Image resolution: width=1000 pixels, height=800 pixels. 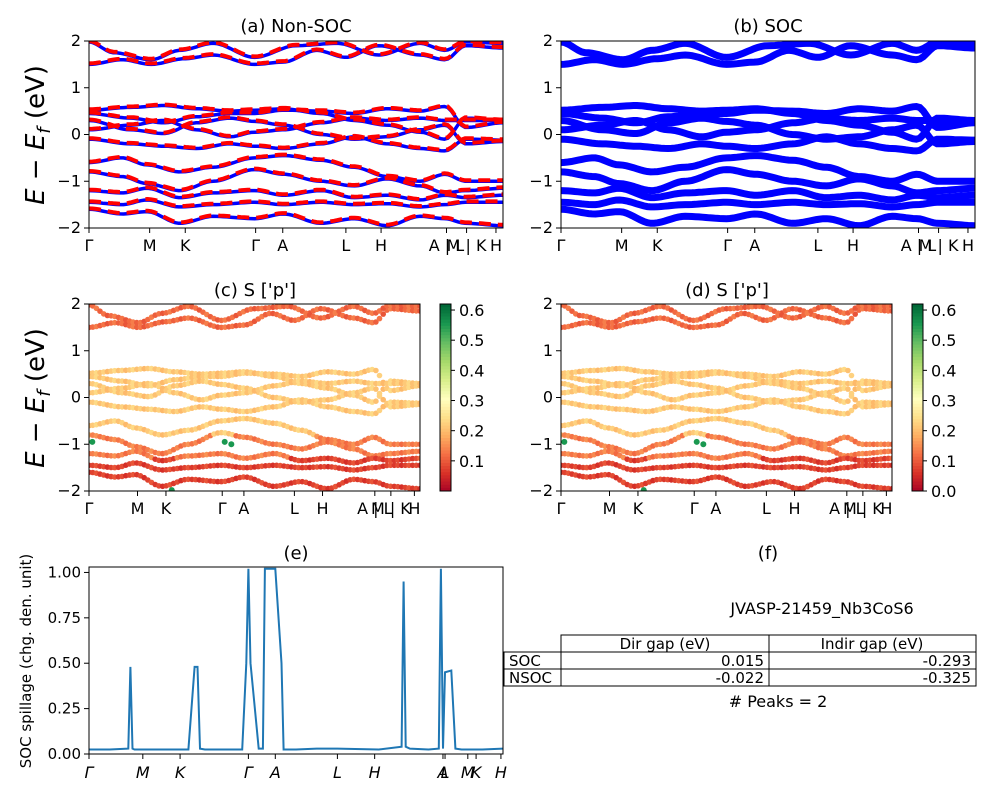 I want to click on colorbar-tick-label: 0.2, so click(x=943, y=431).